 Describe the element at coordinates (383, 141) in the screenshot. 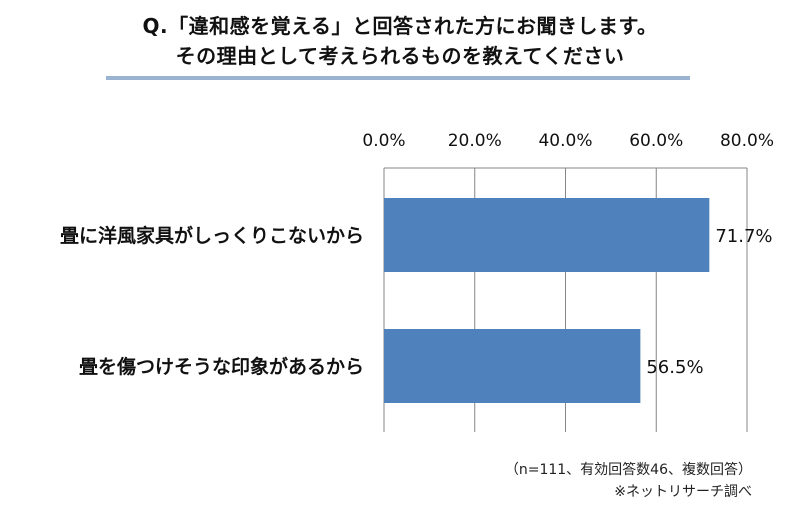

I see `x-tick-label: 0.0%` at that location.